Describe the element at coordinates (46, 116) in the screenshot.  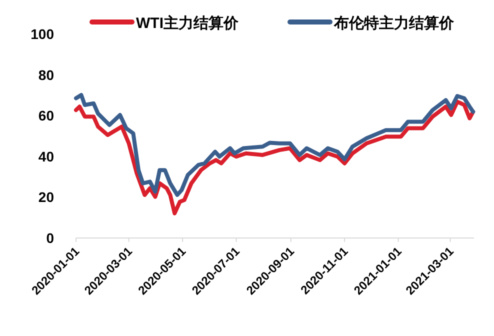
I see `y-tick-label: 60` at that location.